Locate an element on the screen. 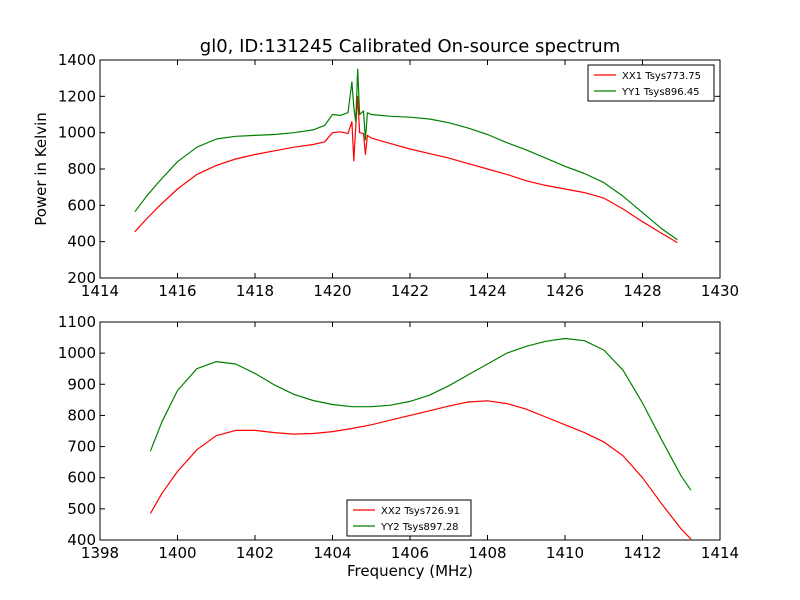 The image size is (800, 600). chart-2-x-tick-label: 1410 is located at coordinates (565, 553).